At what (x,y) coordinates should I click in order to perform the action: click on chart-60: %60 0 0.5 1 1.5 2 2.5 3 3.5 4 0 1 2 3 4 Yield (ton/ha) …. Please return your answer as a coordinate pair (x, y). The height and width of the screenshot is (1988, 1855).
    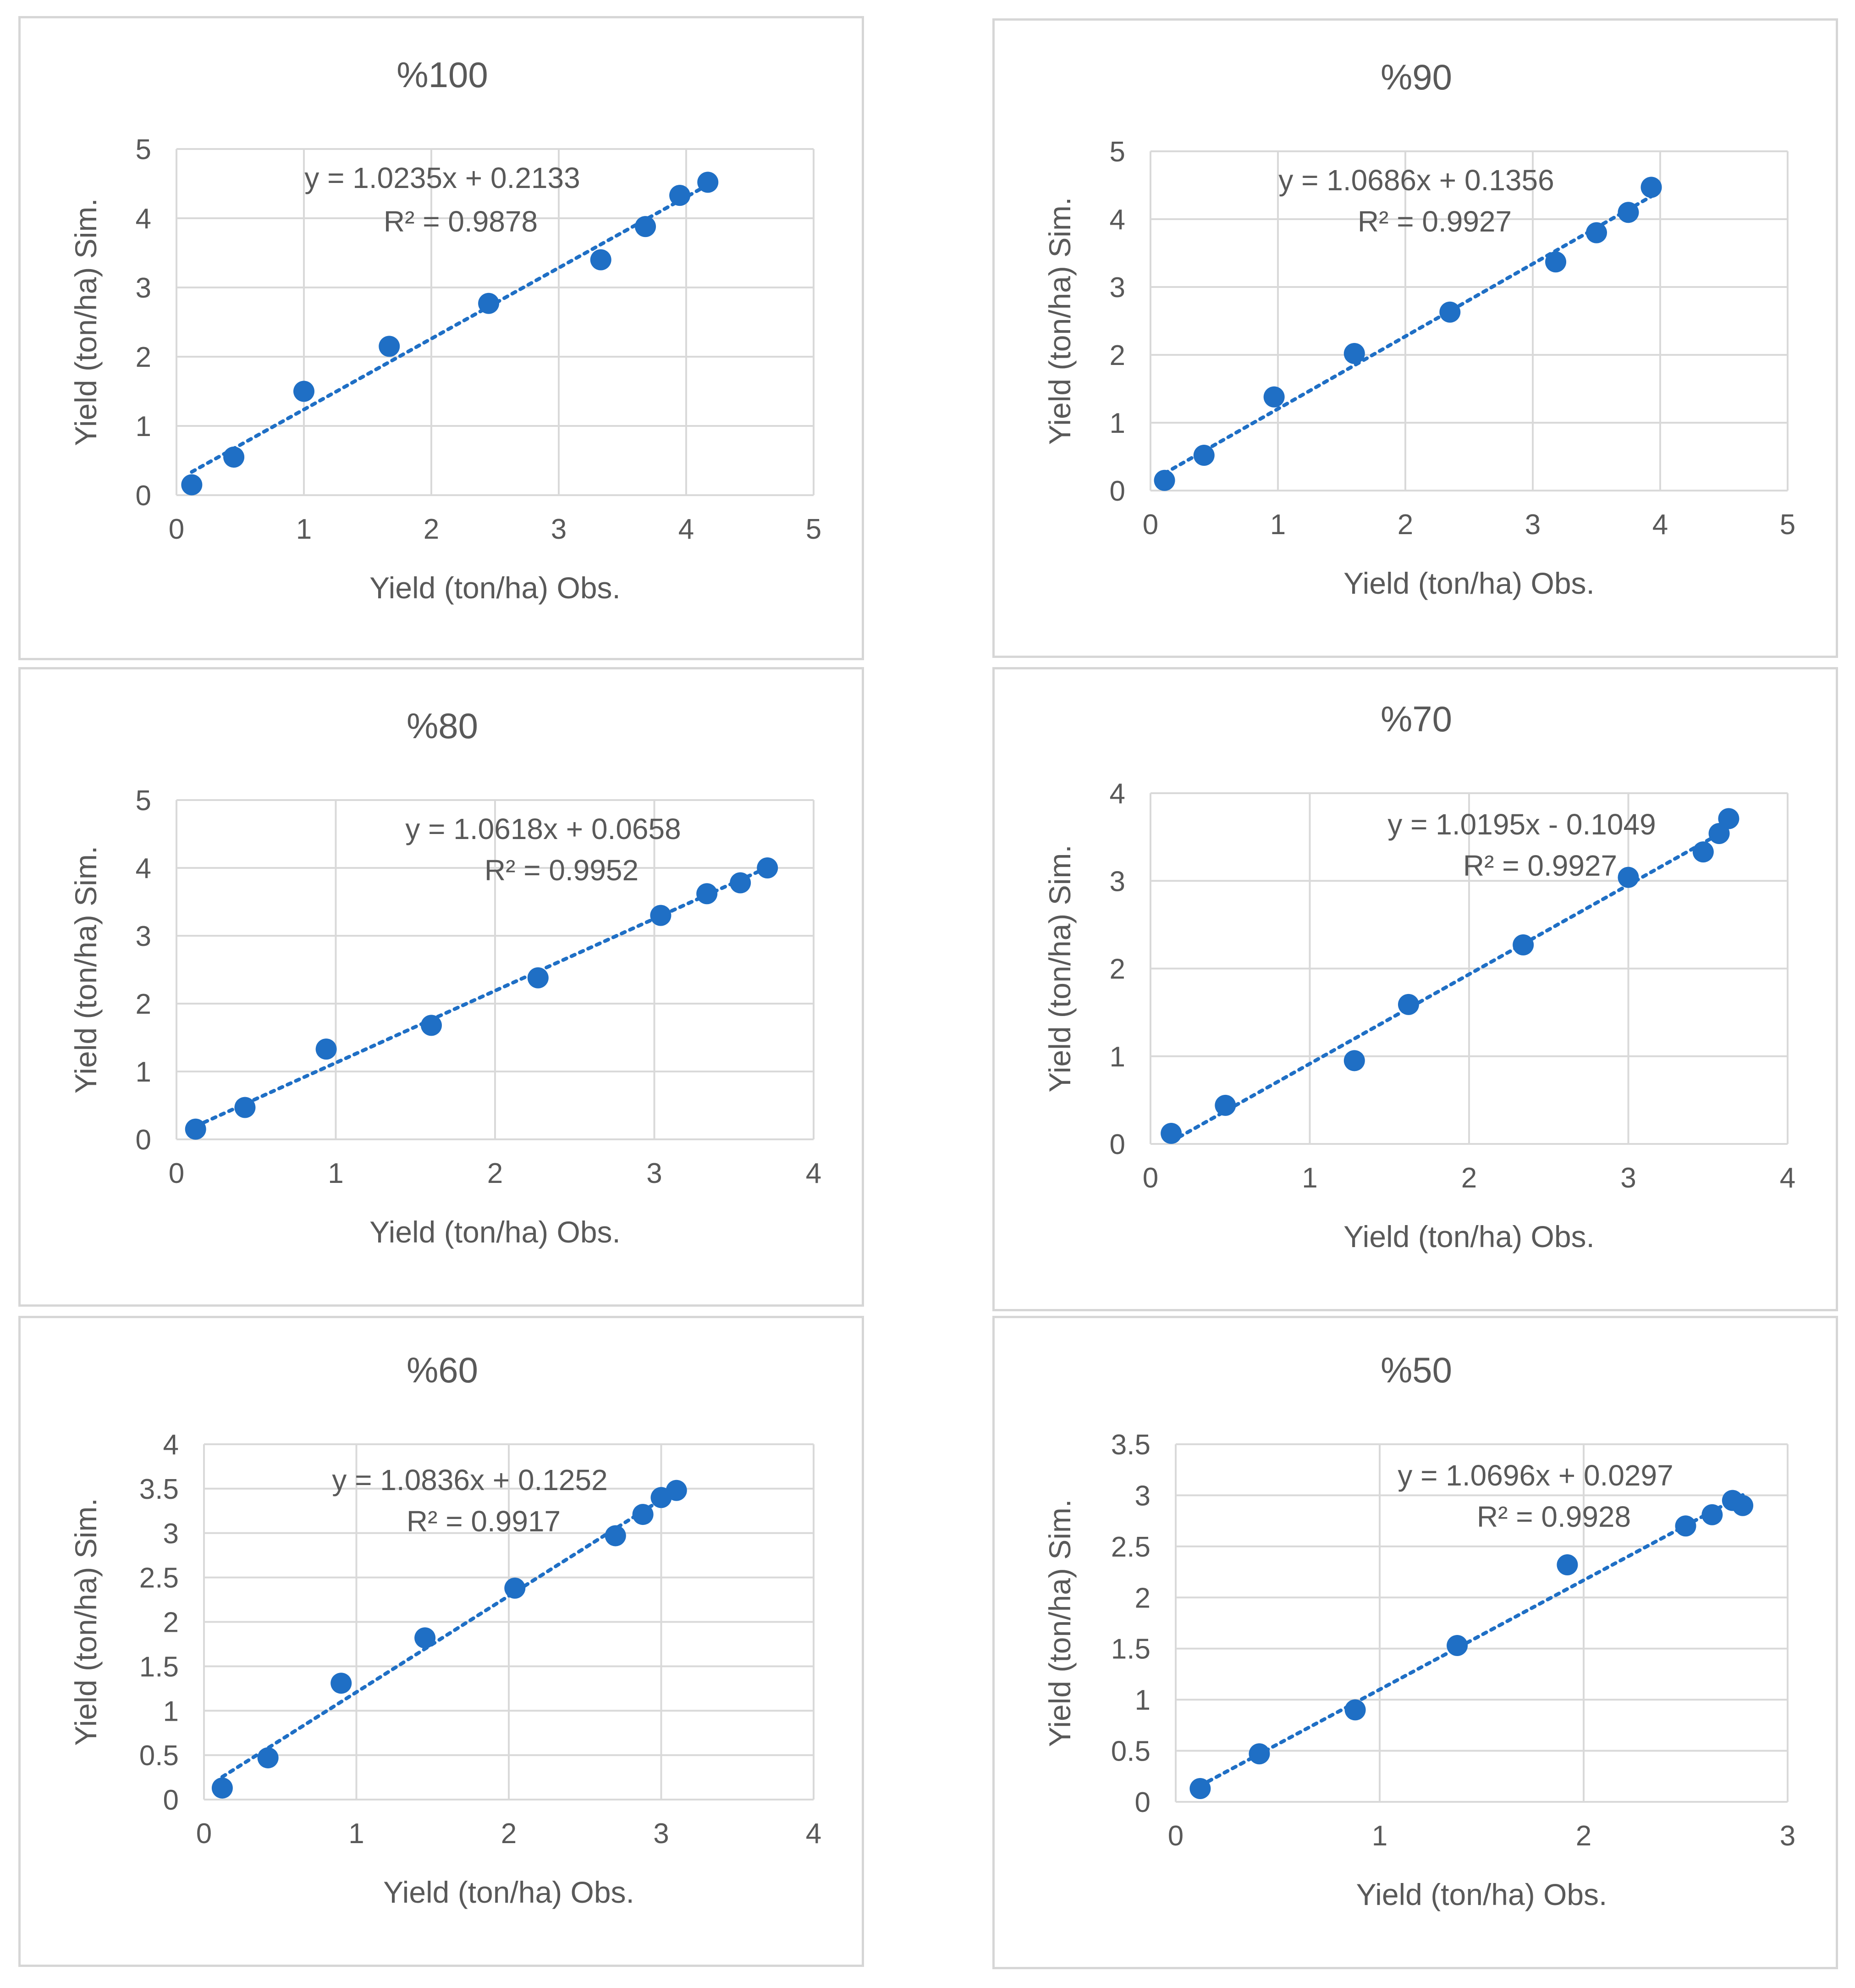
    Looking at the image, I should click on (445, 1630).